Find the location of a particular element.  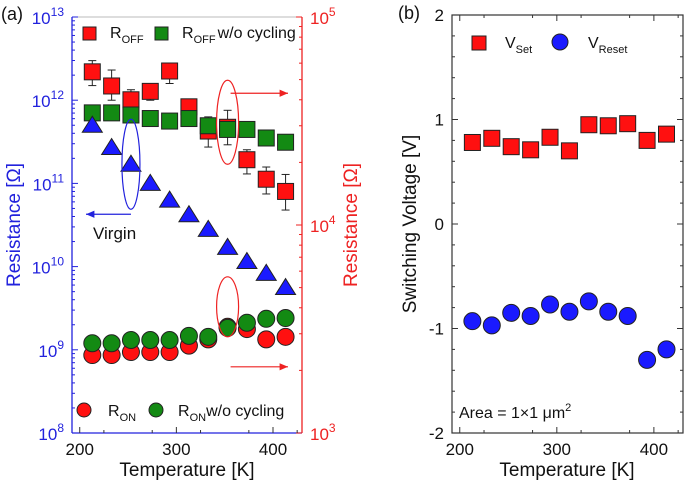

roff-ellipse is located at coordinates (227, 122).